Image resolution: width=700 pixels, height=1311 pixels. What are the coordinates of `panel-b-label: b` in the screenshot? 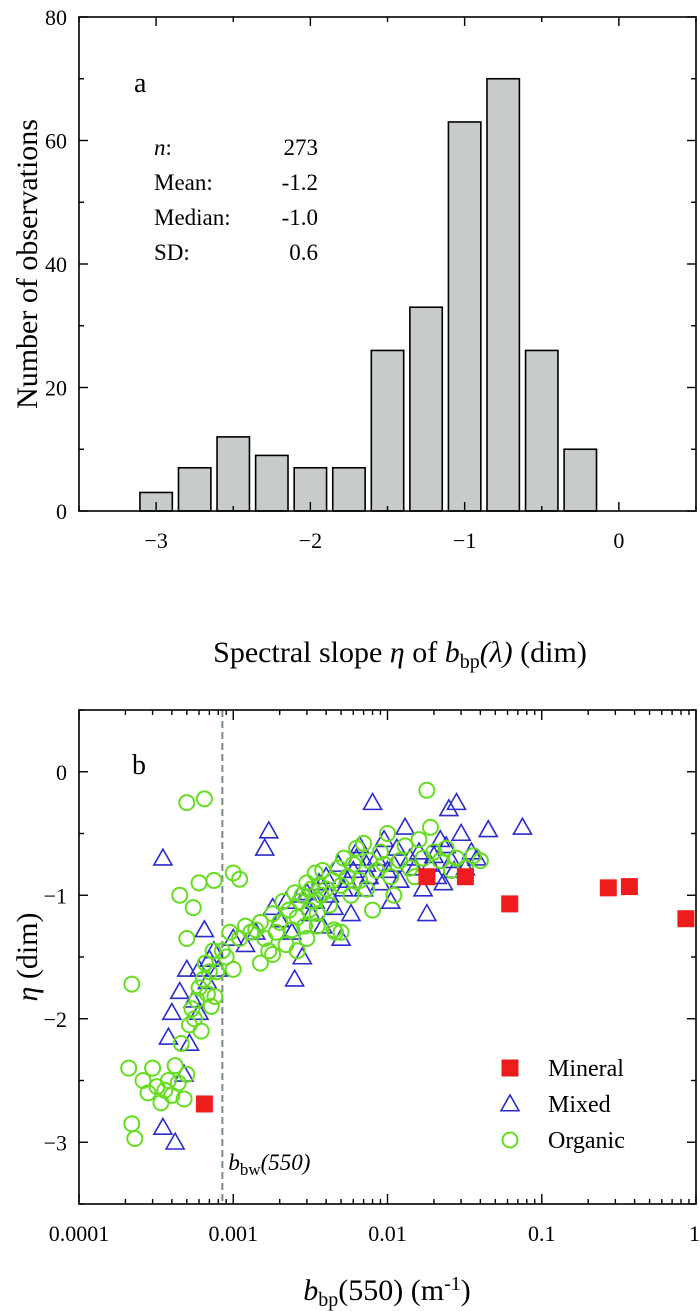 It's located at (139, 765).